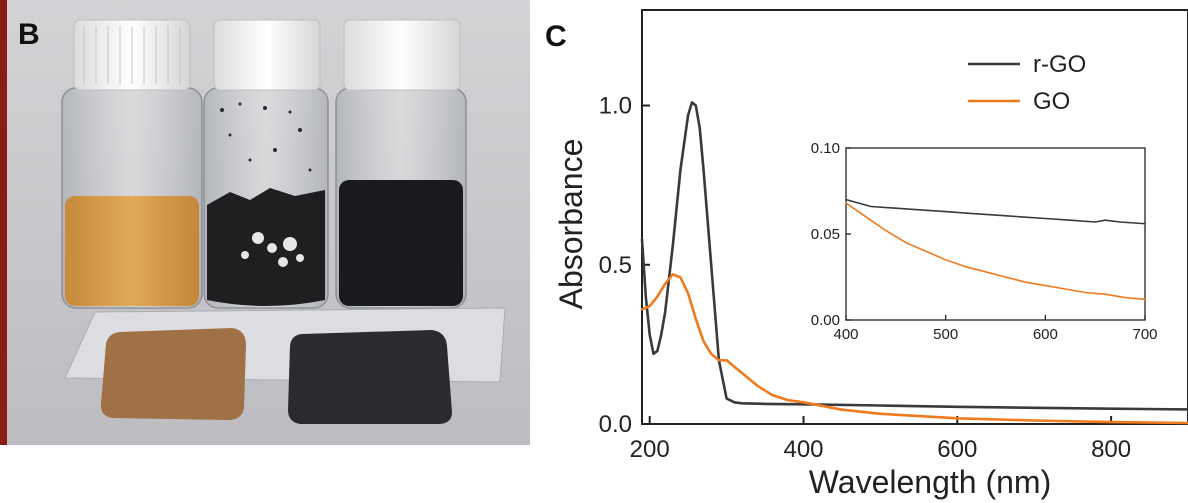 This screenshot has width=1188, height=503. What do you see at coordinates (615, 424) in the screenshot?
I see `main-y-tick-label: 0.0` at bounding box center [615, 424].